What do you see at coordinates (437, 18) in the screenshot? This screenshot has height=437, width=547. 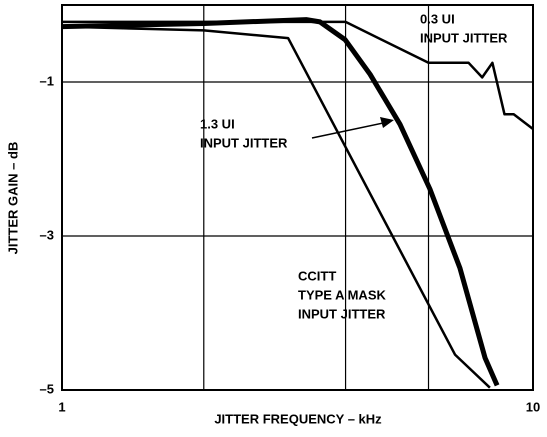 I see `annotation: 0.3 UI` at bounding box center [437, 18].